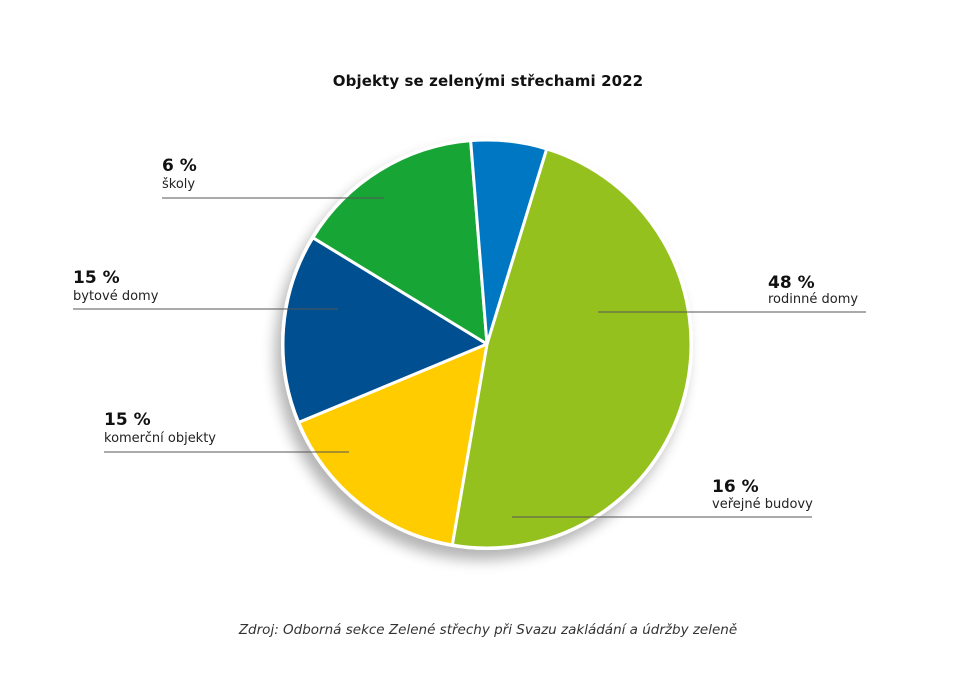  What do you see at coordinates (179, 166) in the screenshot?
I see `slice-value-label-5: 6 %` at bounding box center [179, 166].